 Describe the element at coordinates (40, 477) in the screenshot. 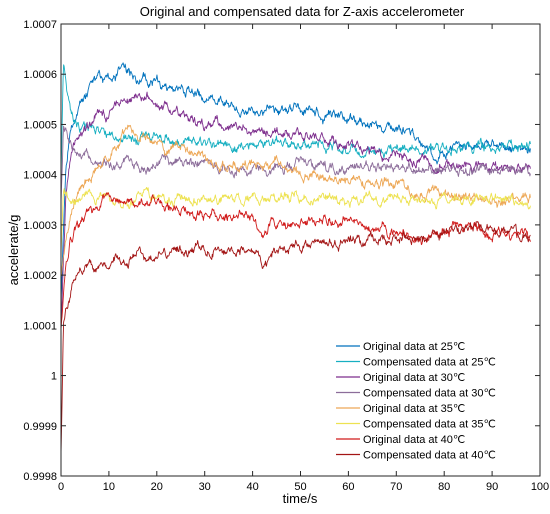

I see `y-tick-label: 0.9998` at that location.